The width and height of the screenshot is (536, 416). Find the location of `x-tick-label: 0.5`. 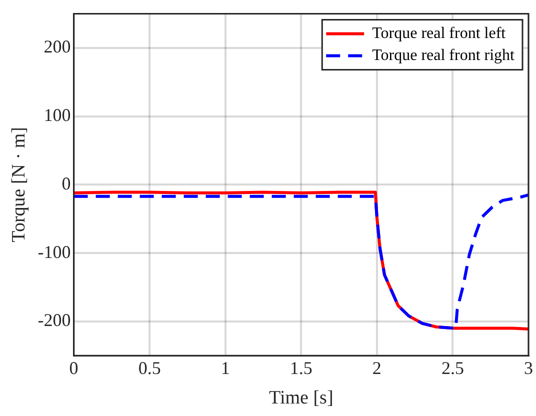

x-tick-label: 0.5 is located at coordinates (149, 368).